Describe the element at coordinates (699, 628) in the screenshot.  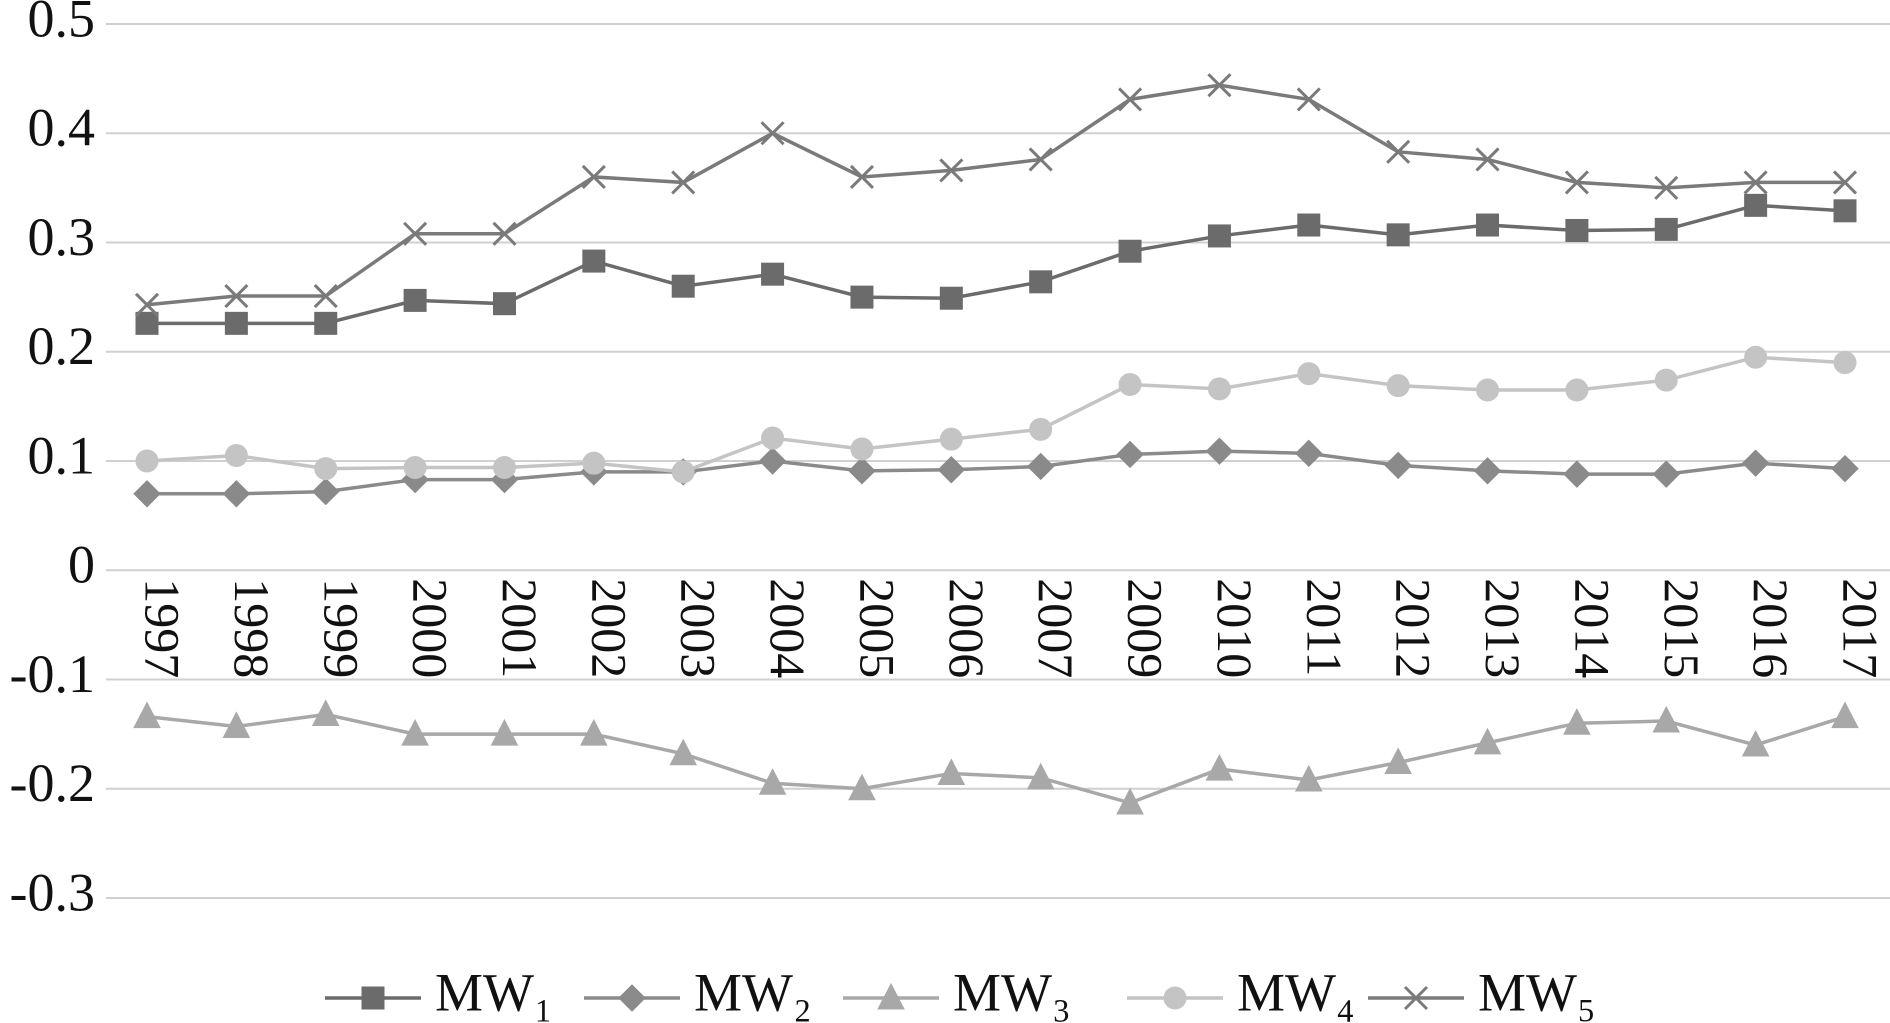
I see `x-tick-label: 2003` at that location.